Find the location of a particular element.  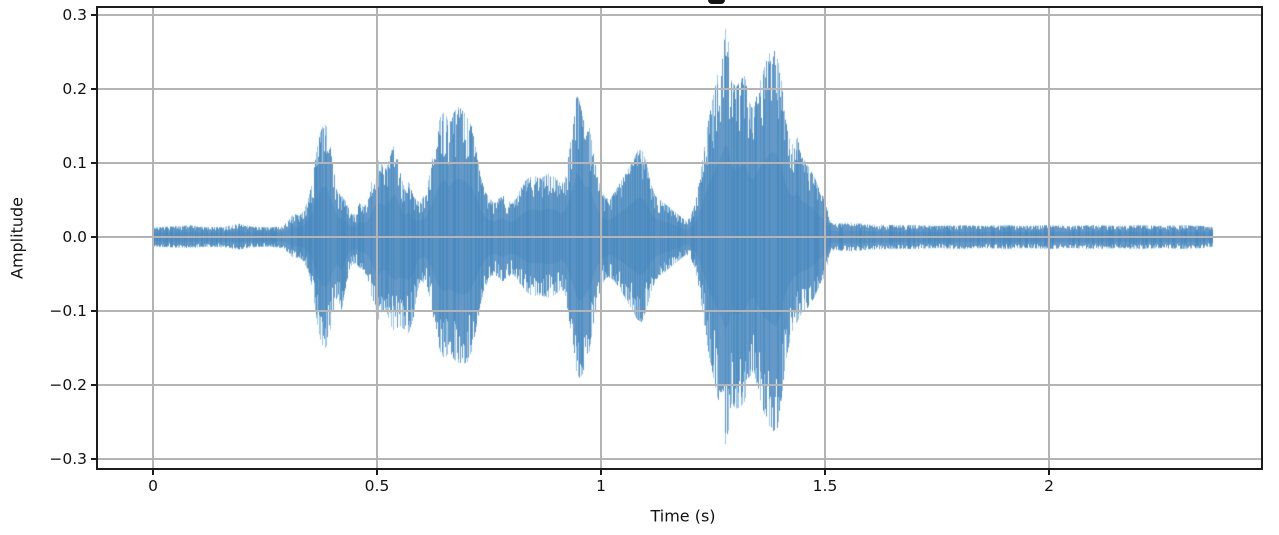

x-tick-label: 0.5 is located at coordinates (377, 486).